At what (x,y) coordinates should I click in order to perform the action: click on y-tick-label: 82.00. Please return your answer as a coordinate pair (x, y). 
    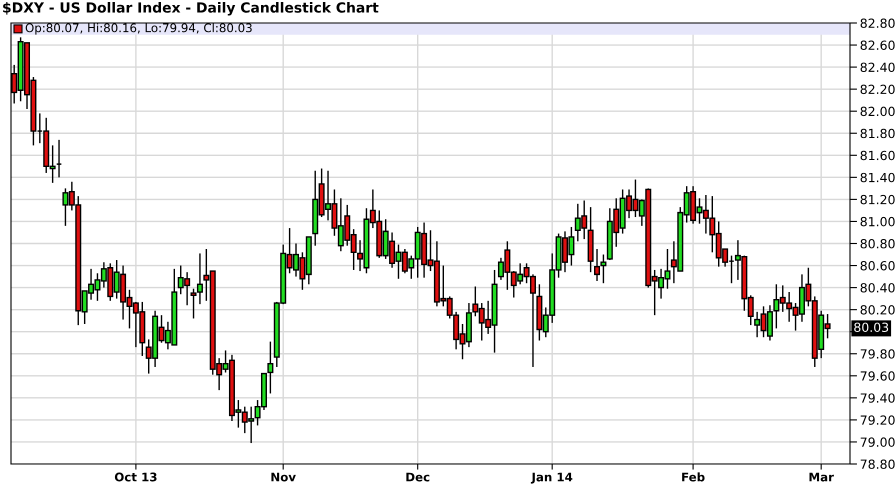
    Looking at the image, I should click on (877, 111).